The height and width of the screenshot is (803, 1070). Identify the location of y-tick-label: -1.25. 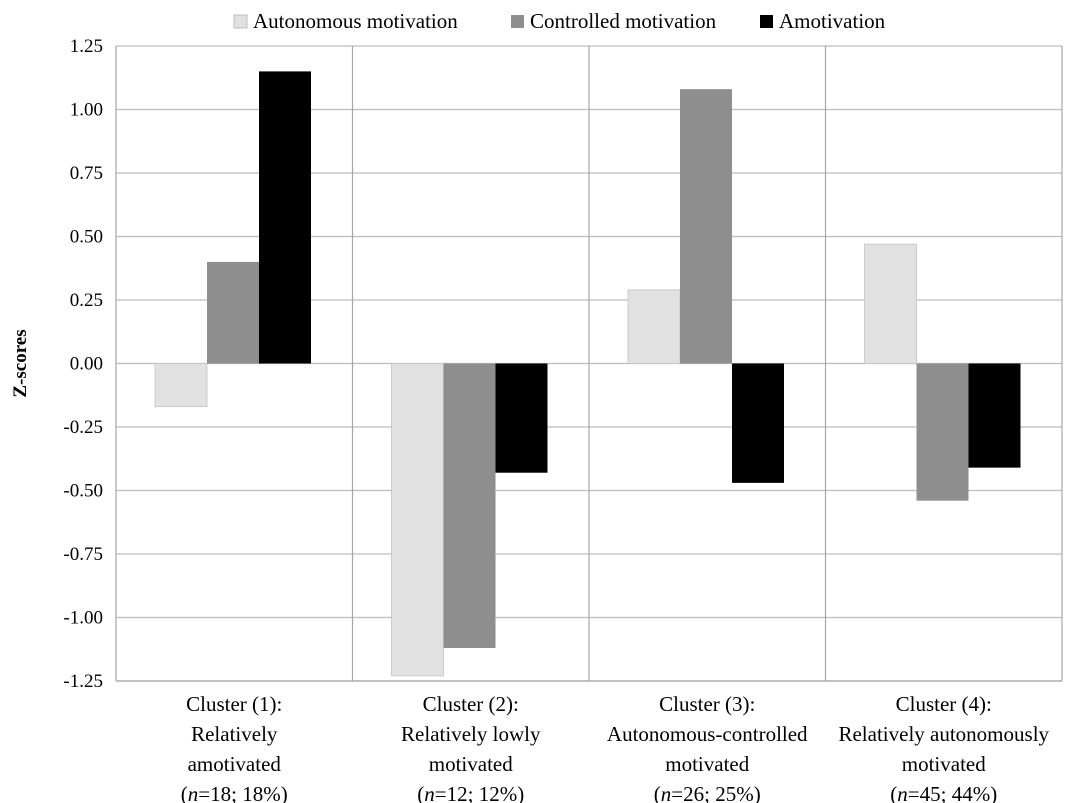
(83, 681).